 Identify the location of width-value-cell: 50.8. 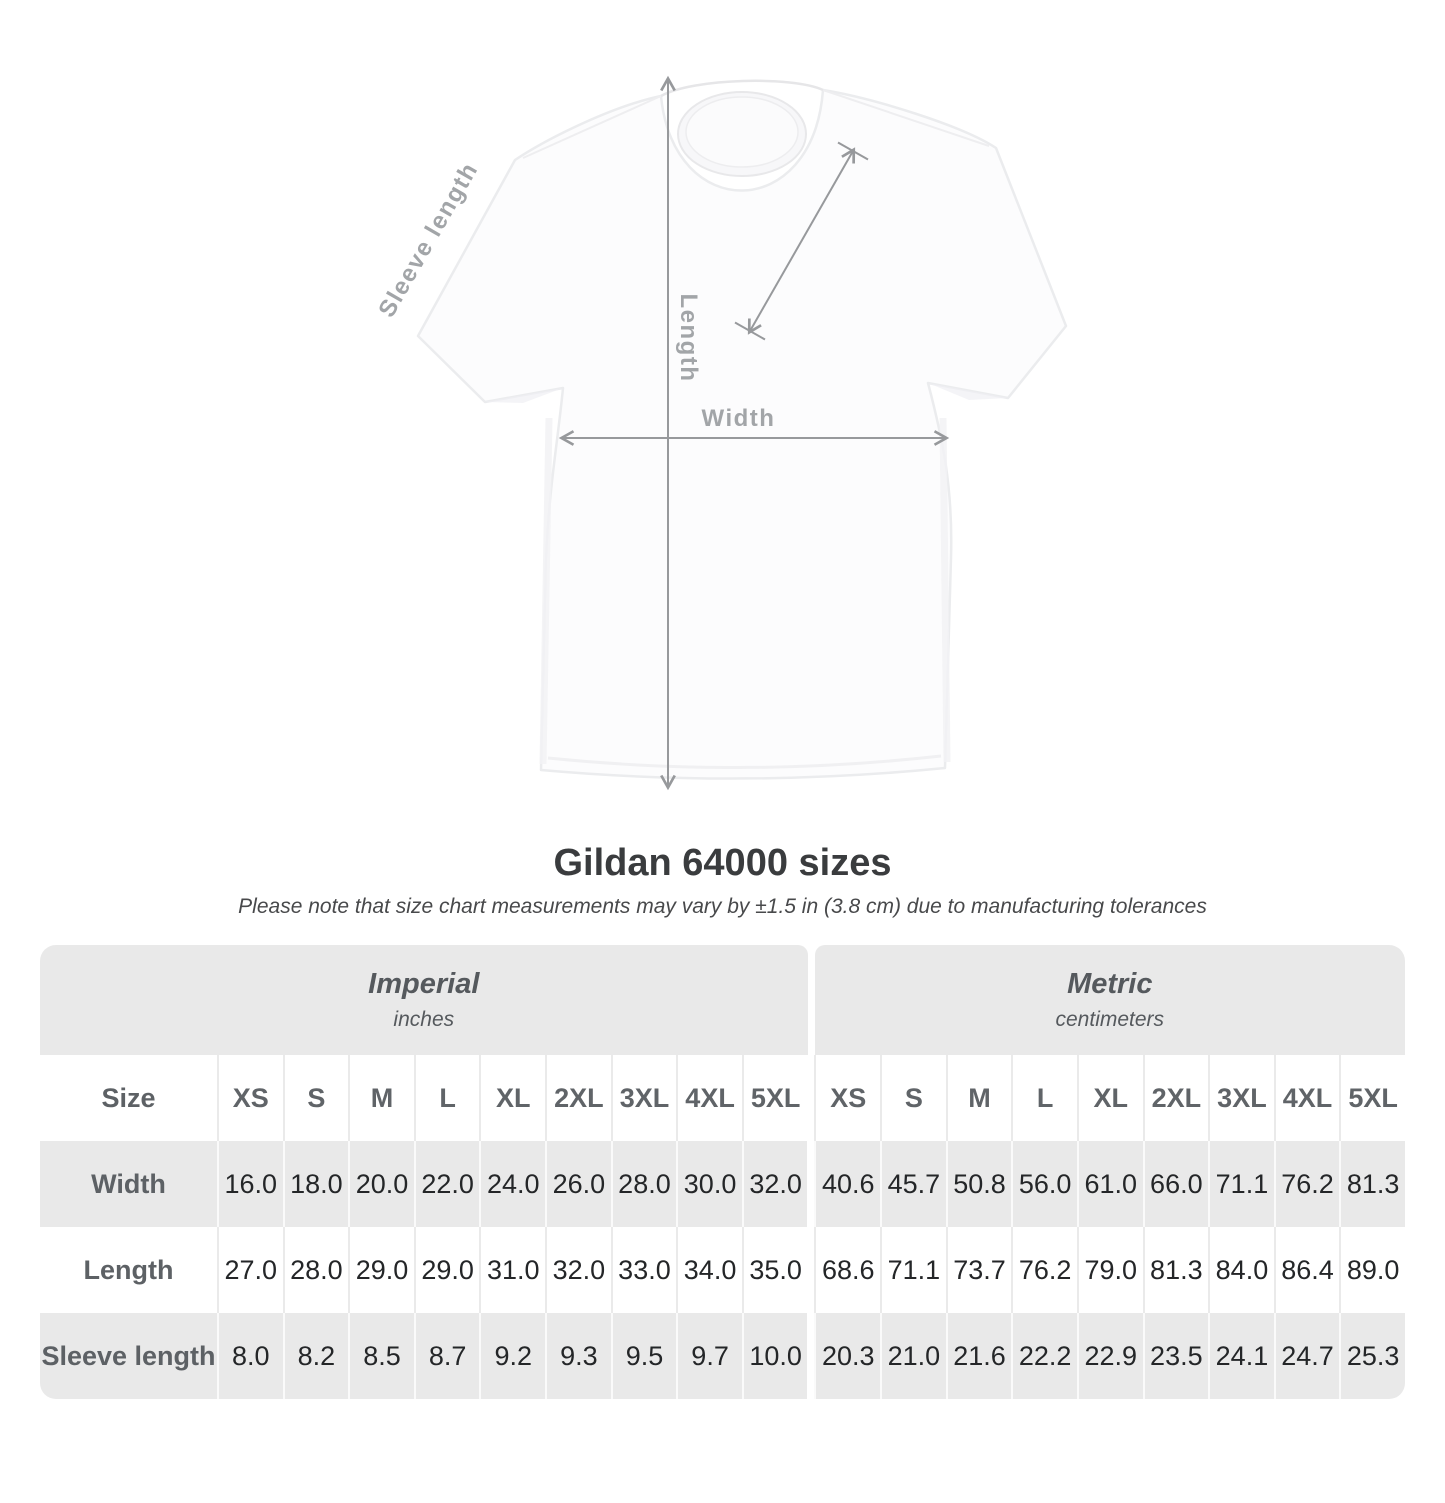
(978, 1184).